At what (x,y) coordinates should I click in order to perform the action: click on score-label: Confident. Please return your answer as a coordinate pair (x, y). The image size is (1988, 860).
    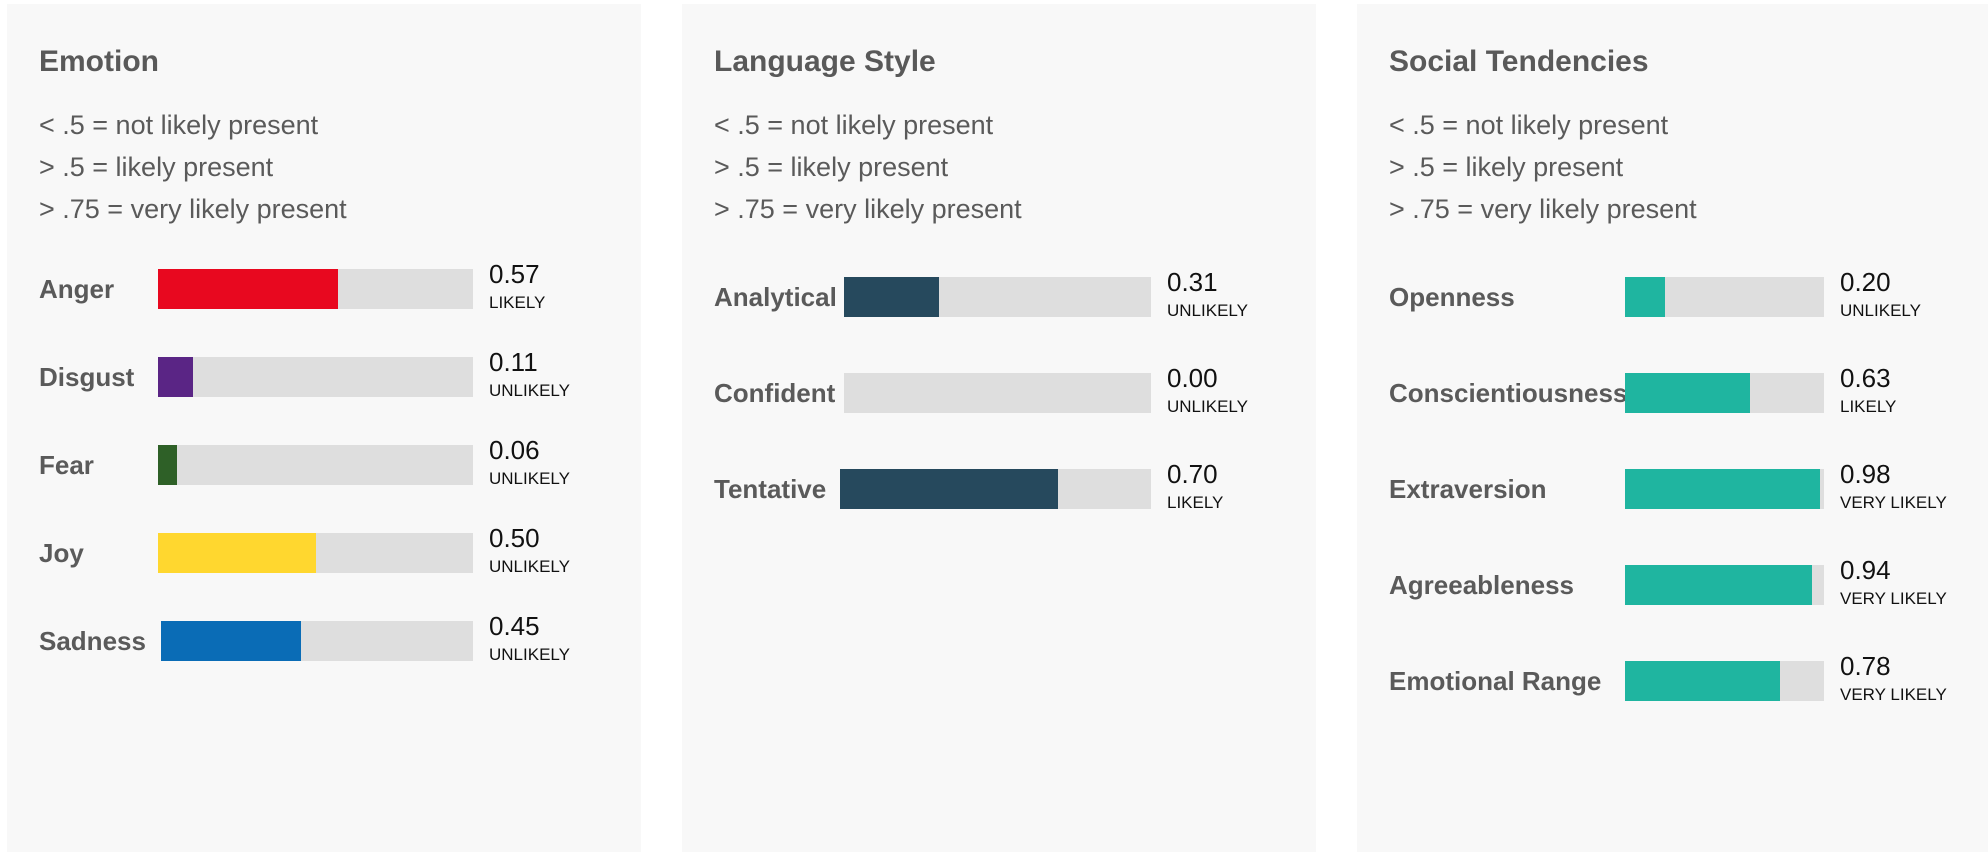
    Looking at the image, I should click on (775, 393).